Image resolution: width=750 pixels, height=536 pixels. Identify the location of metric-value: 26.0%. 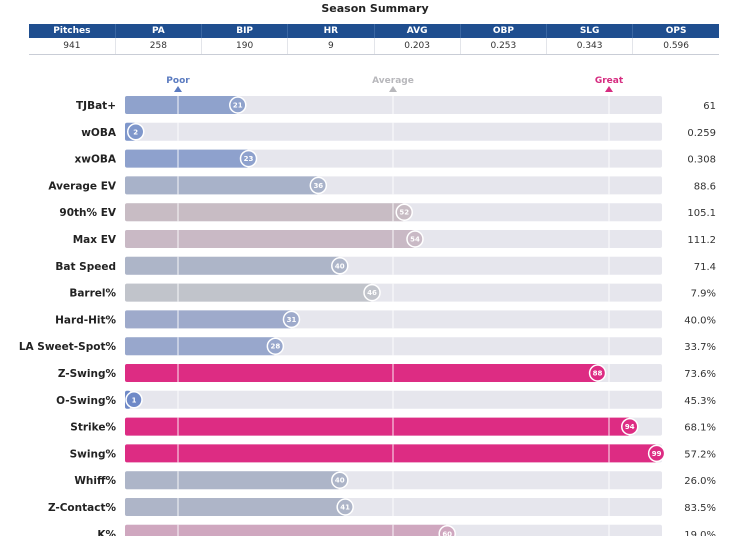
(700, 481).